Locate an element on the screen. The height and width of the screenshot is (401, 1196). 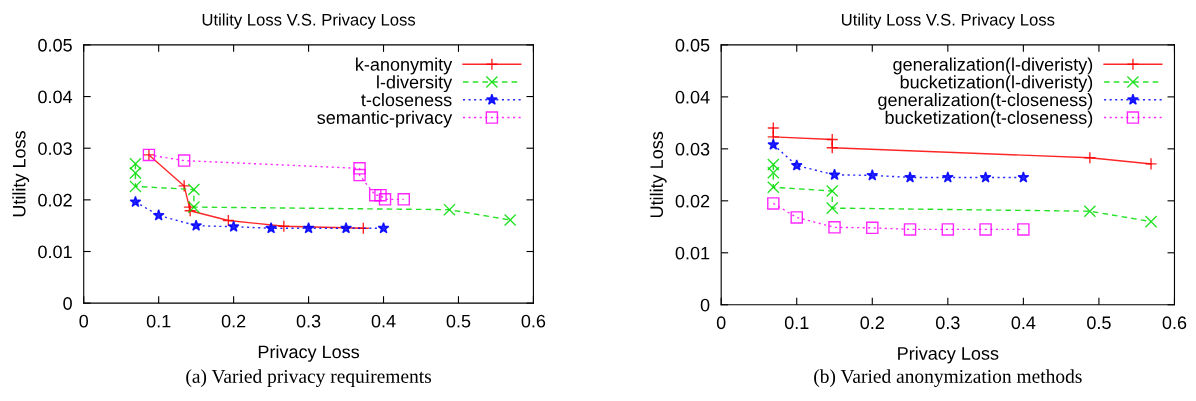
legend-label: bucketization(l-diveristy) is located at coordinates (996, 84).